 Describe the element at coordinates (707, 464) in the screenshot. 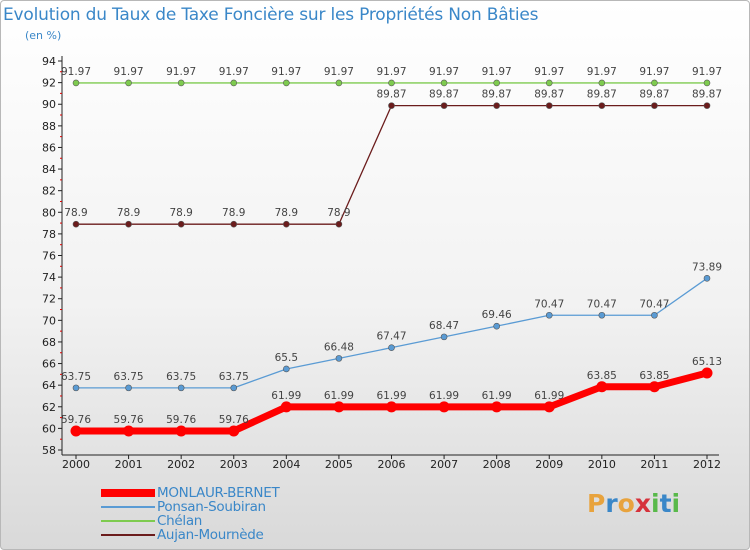

I see `x-tick-label: 2012` at that location.